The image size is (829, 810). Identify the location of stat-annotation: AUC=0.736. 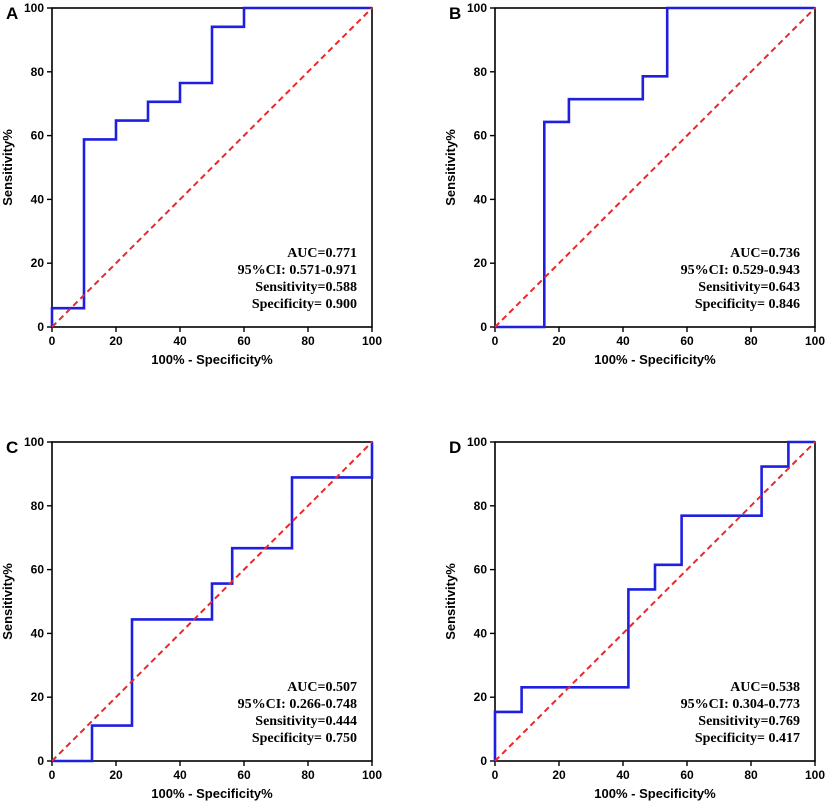
(765, 253).